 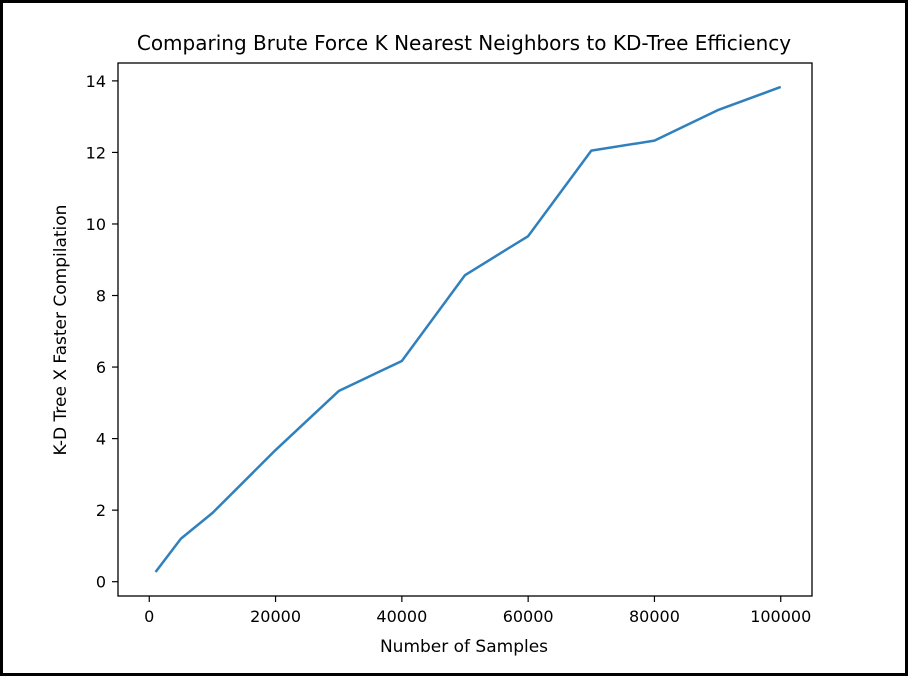 I want to click on y-axis-ticks: 0 2 4 6 8 10 12 14, so click(x=102, y=332).